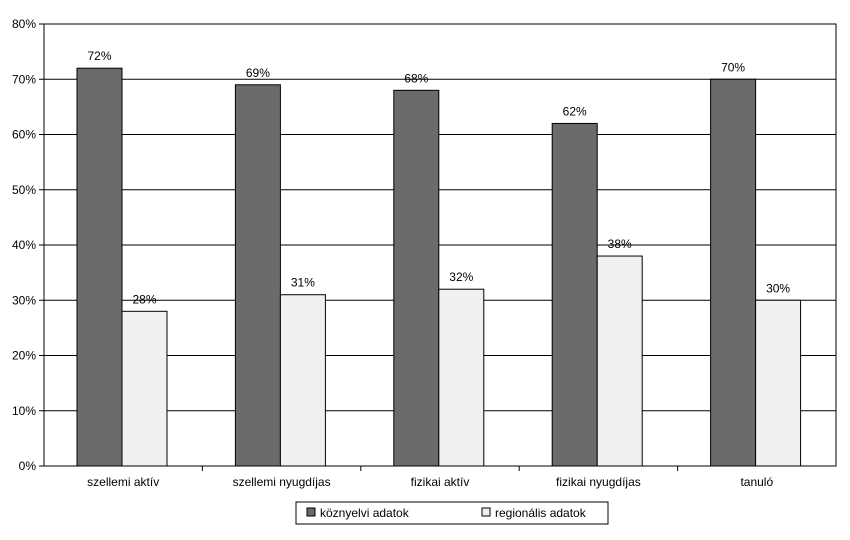 This screenshot has height=540, width=850. I want to click on data-label: 32%, so click(461, 277).